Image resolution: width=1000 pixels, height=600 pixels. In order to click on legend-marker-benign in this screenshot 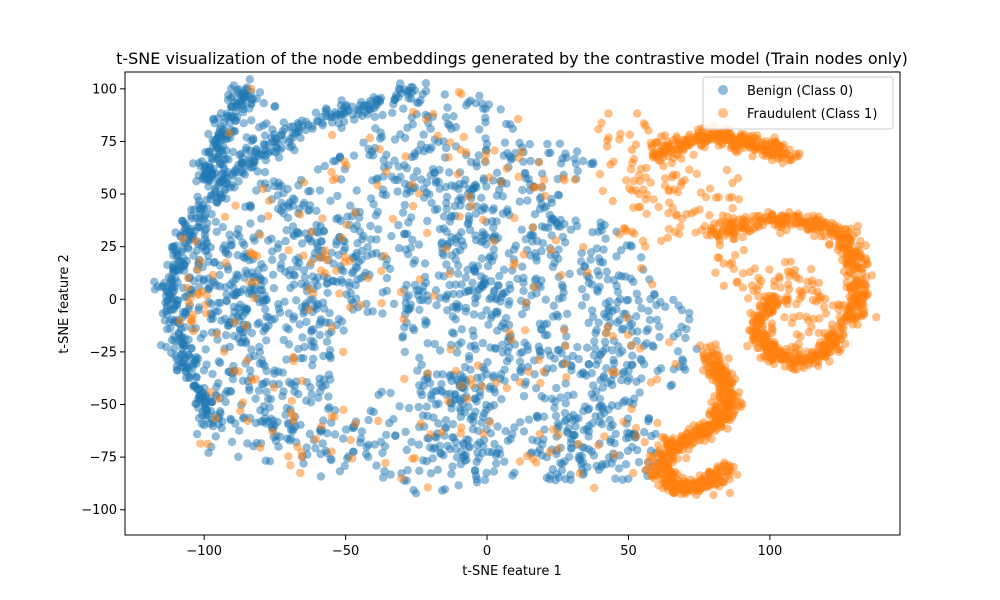, I will do `click(723, 90)`.